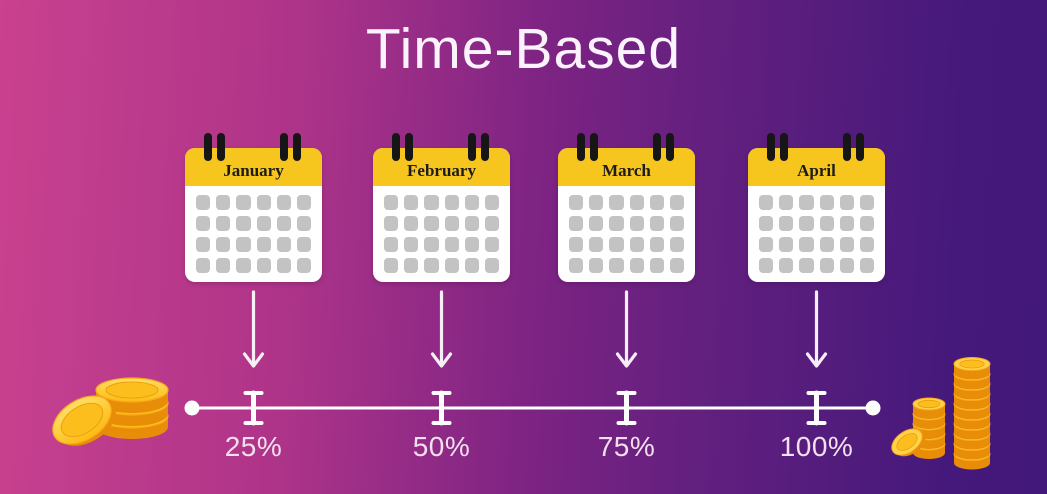  I want to click on page-title: Time-Based, so click(523, 49).